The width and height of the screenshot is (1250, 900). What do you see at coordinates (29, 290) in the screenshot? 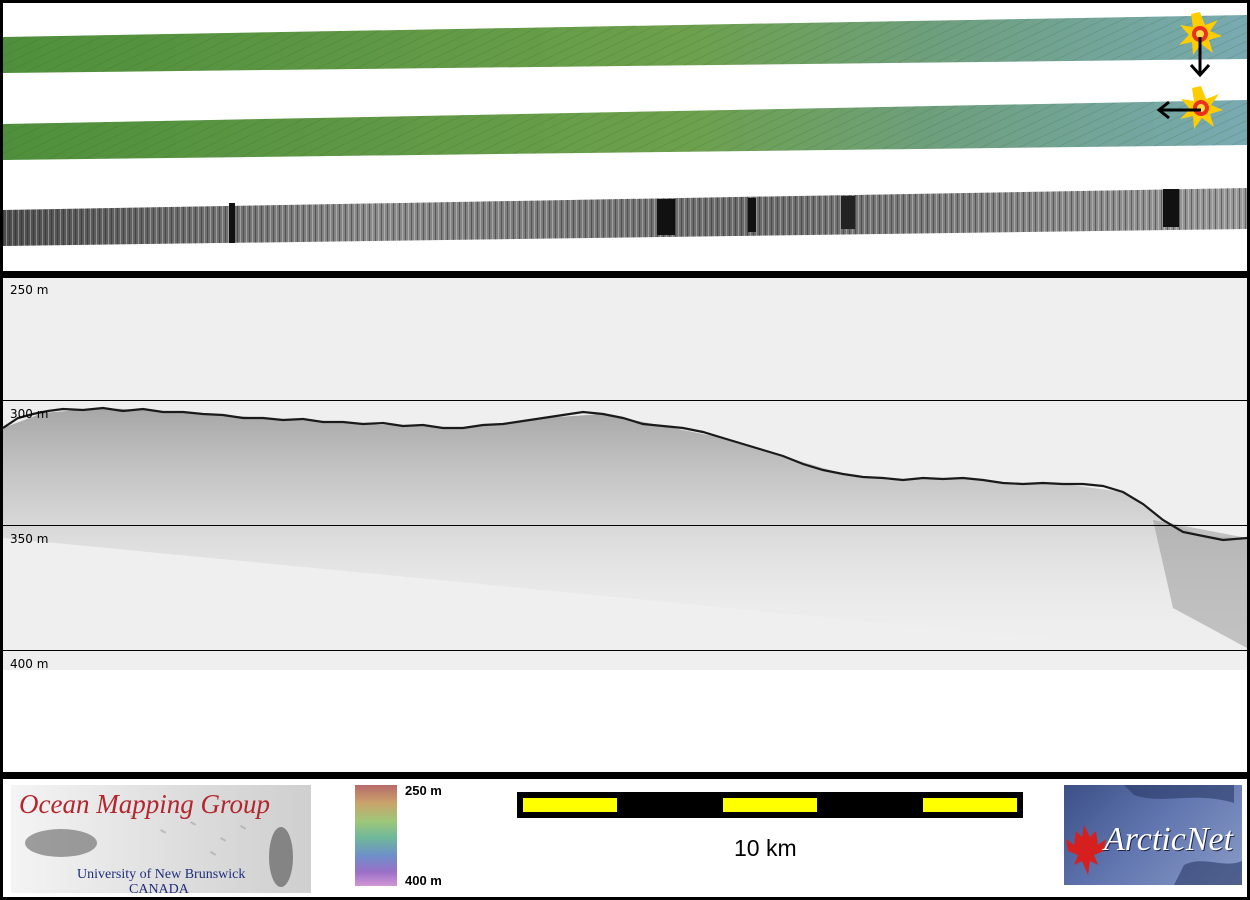
I see `depth-label-250: 250 m` at bounding box center [29, 290].